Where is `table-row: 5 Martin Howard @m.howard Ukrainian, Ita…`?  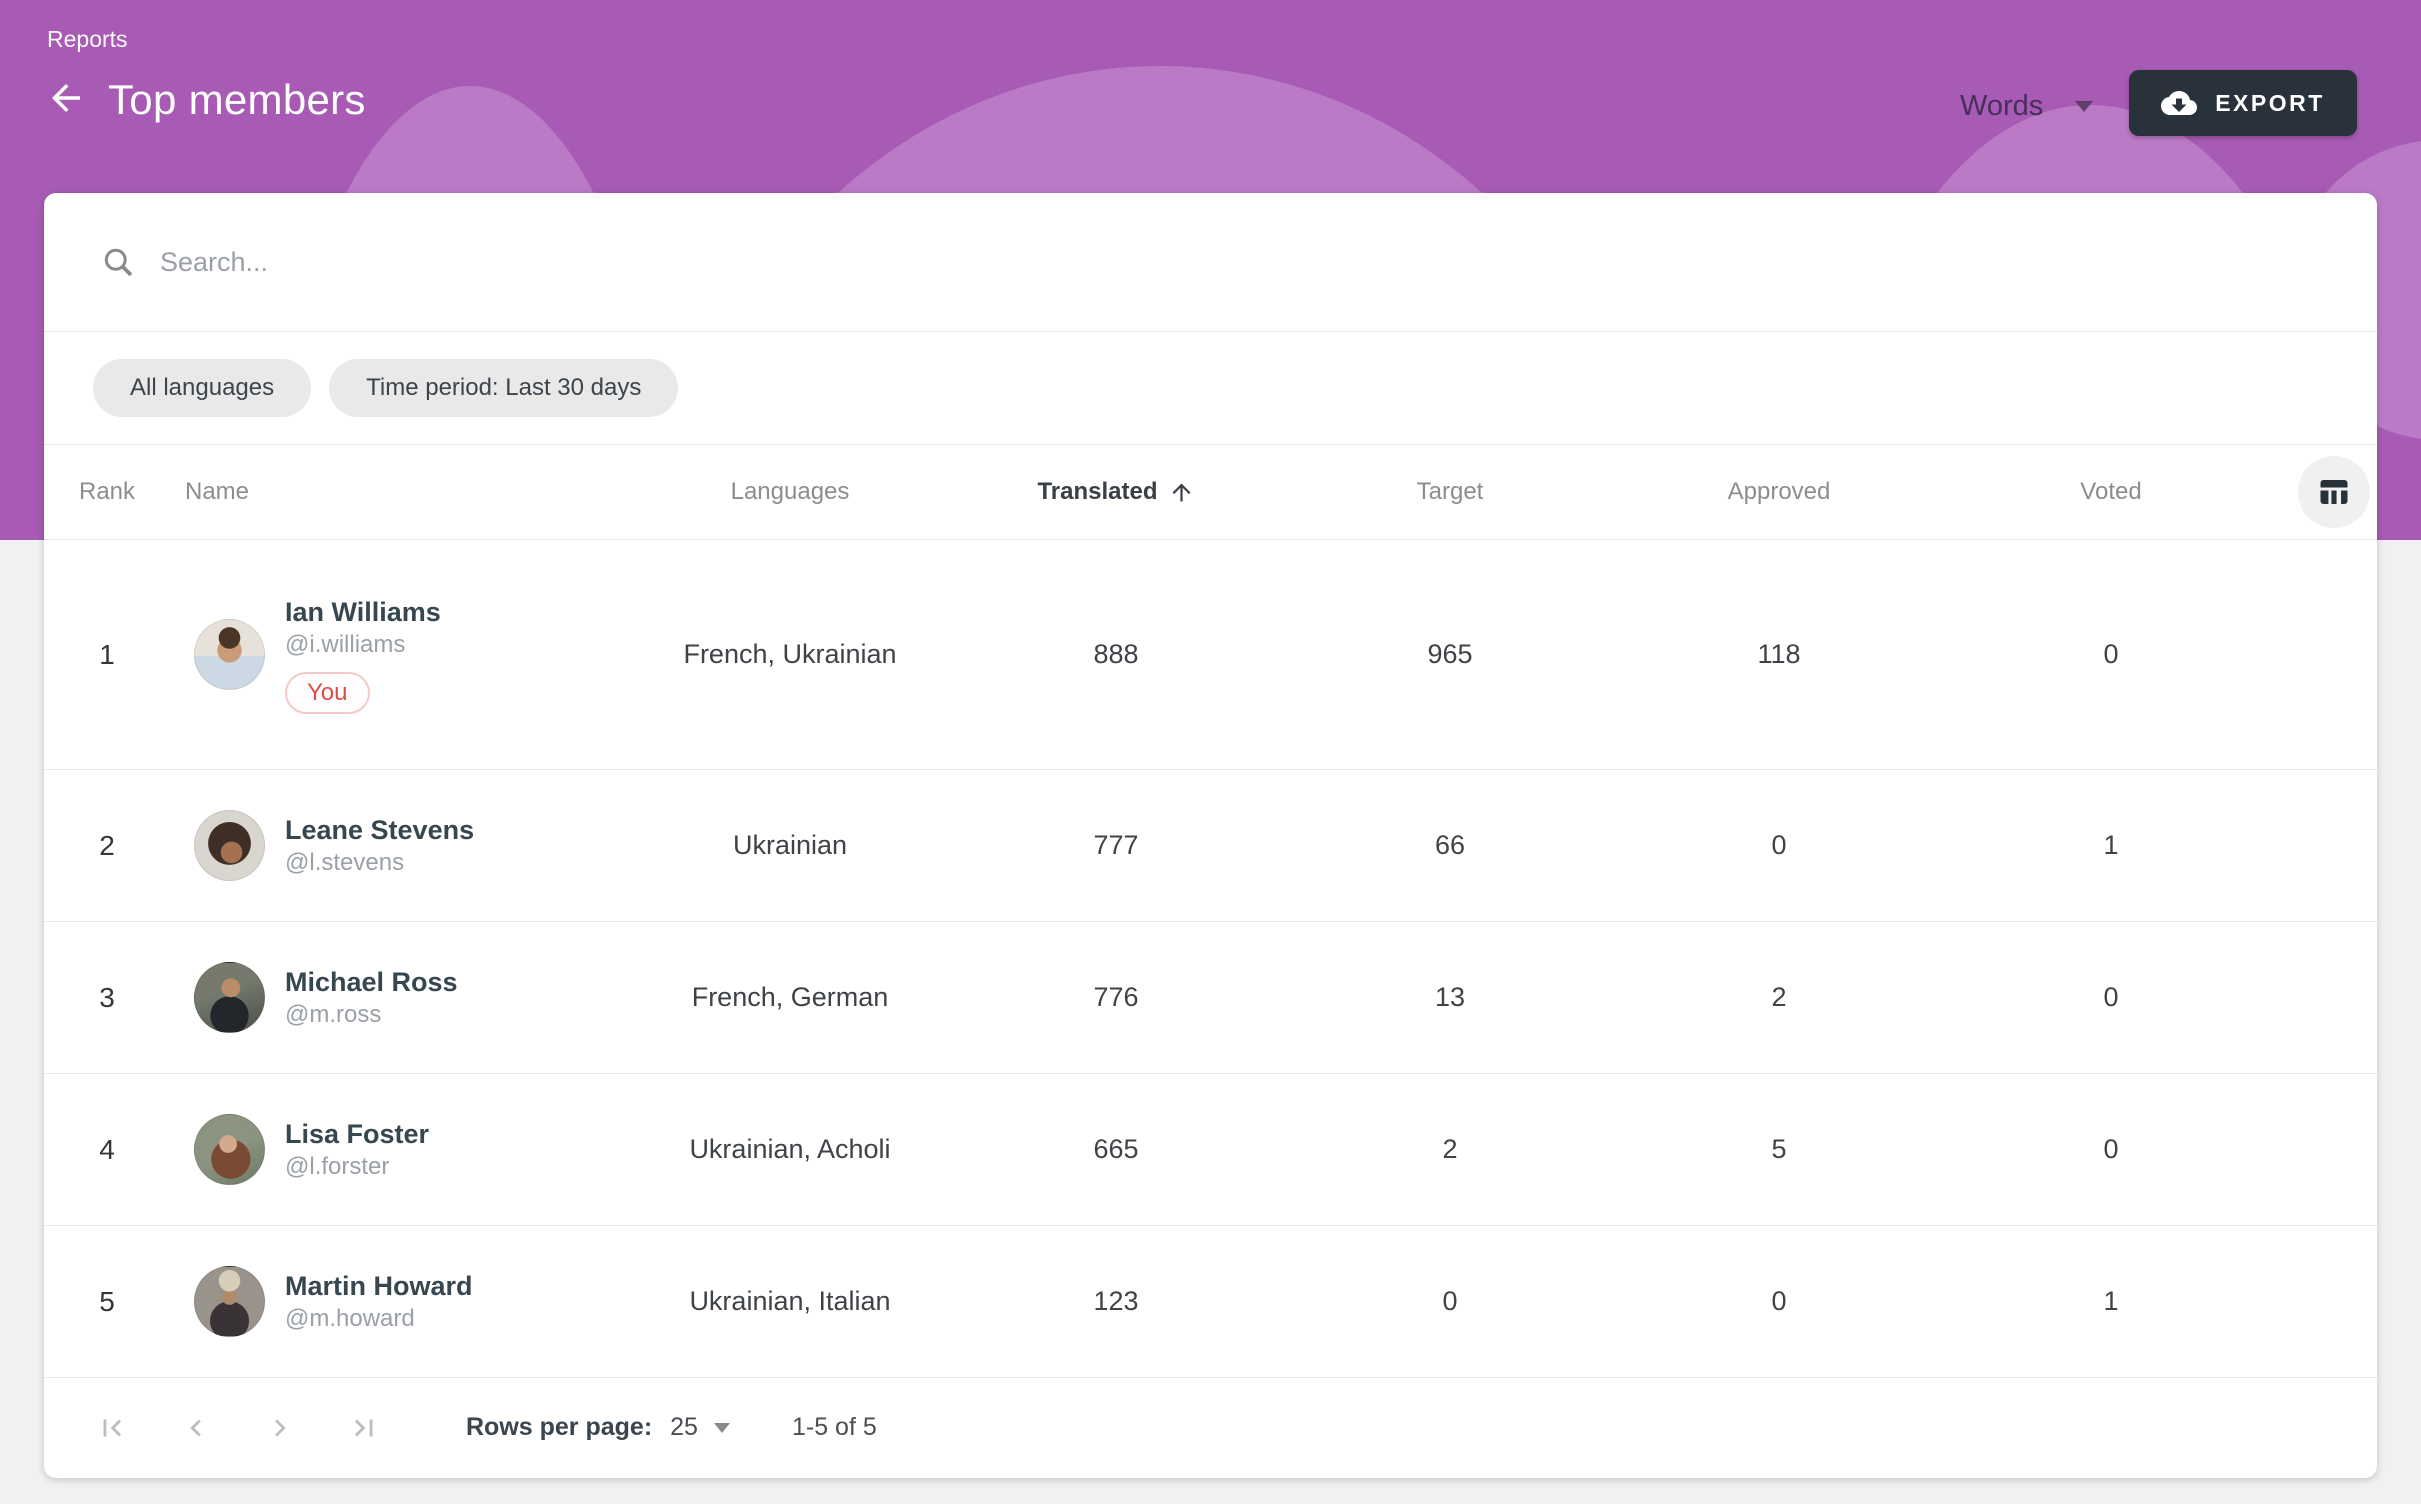
table-row: 5 Martin Howard @m.howard Ukrainian, Ita… is located at coordinates (1210, 1301).